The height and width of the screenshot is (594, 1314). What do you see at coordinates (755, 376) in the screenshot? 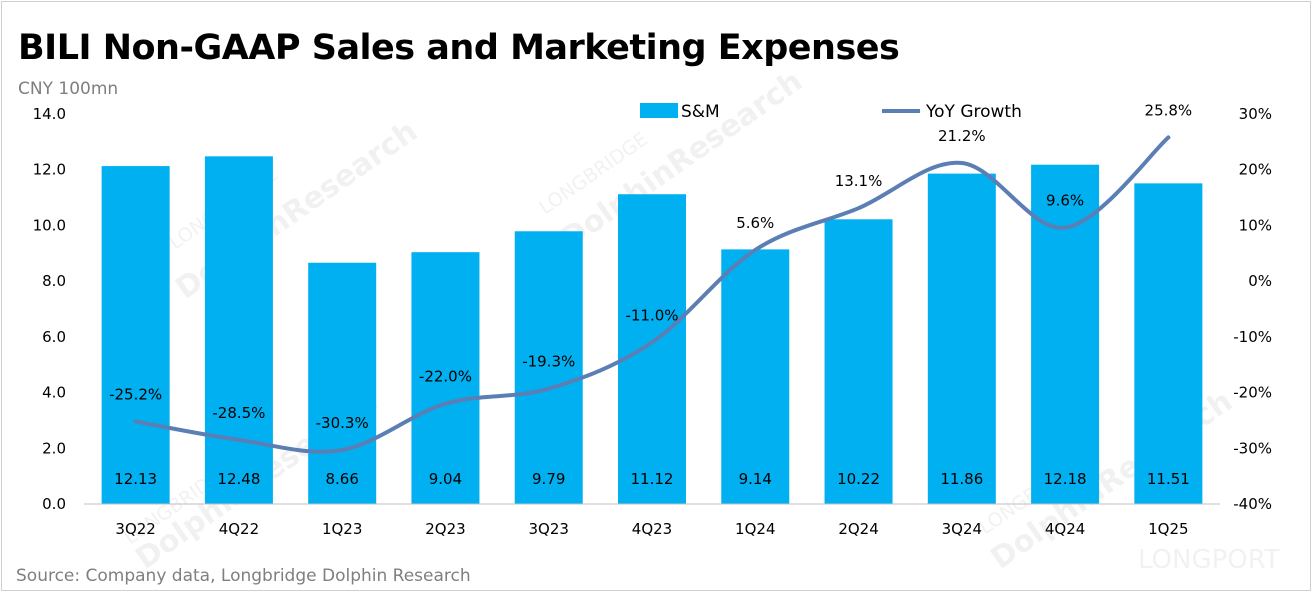
I see `bar-1Q24` at bounding box center [755, 376].